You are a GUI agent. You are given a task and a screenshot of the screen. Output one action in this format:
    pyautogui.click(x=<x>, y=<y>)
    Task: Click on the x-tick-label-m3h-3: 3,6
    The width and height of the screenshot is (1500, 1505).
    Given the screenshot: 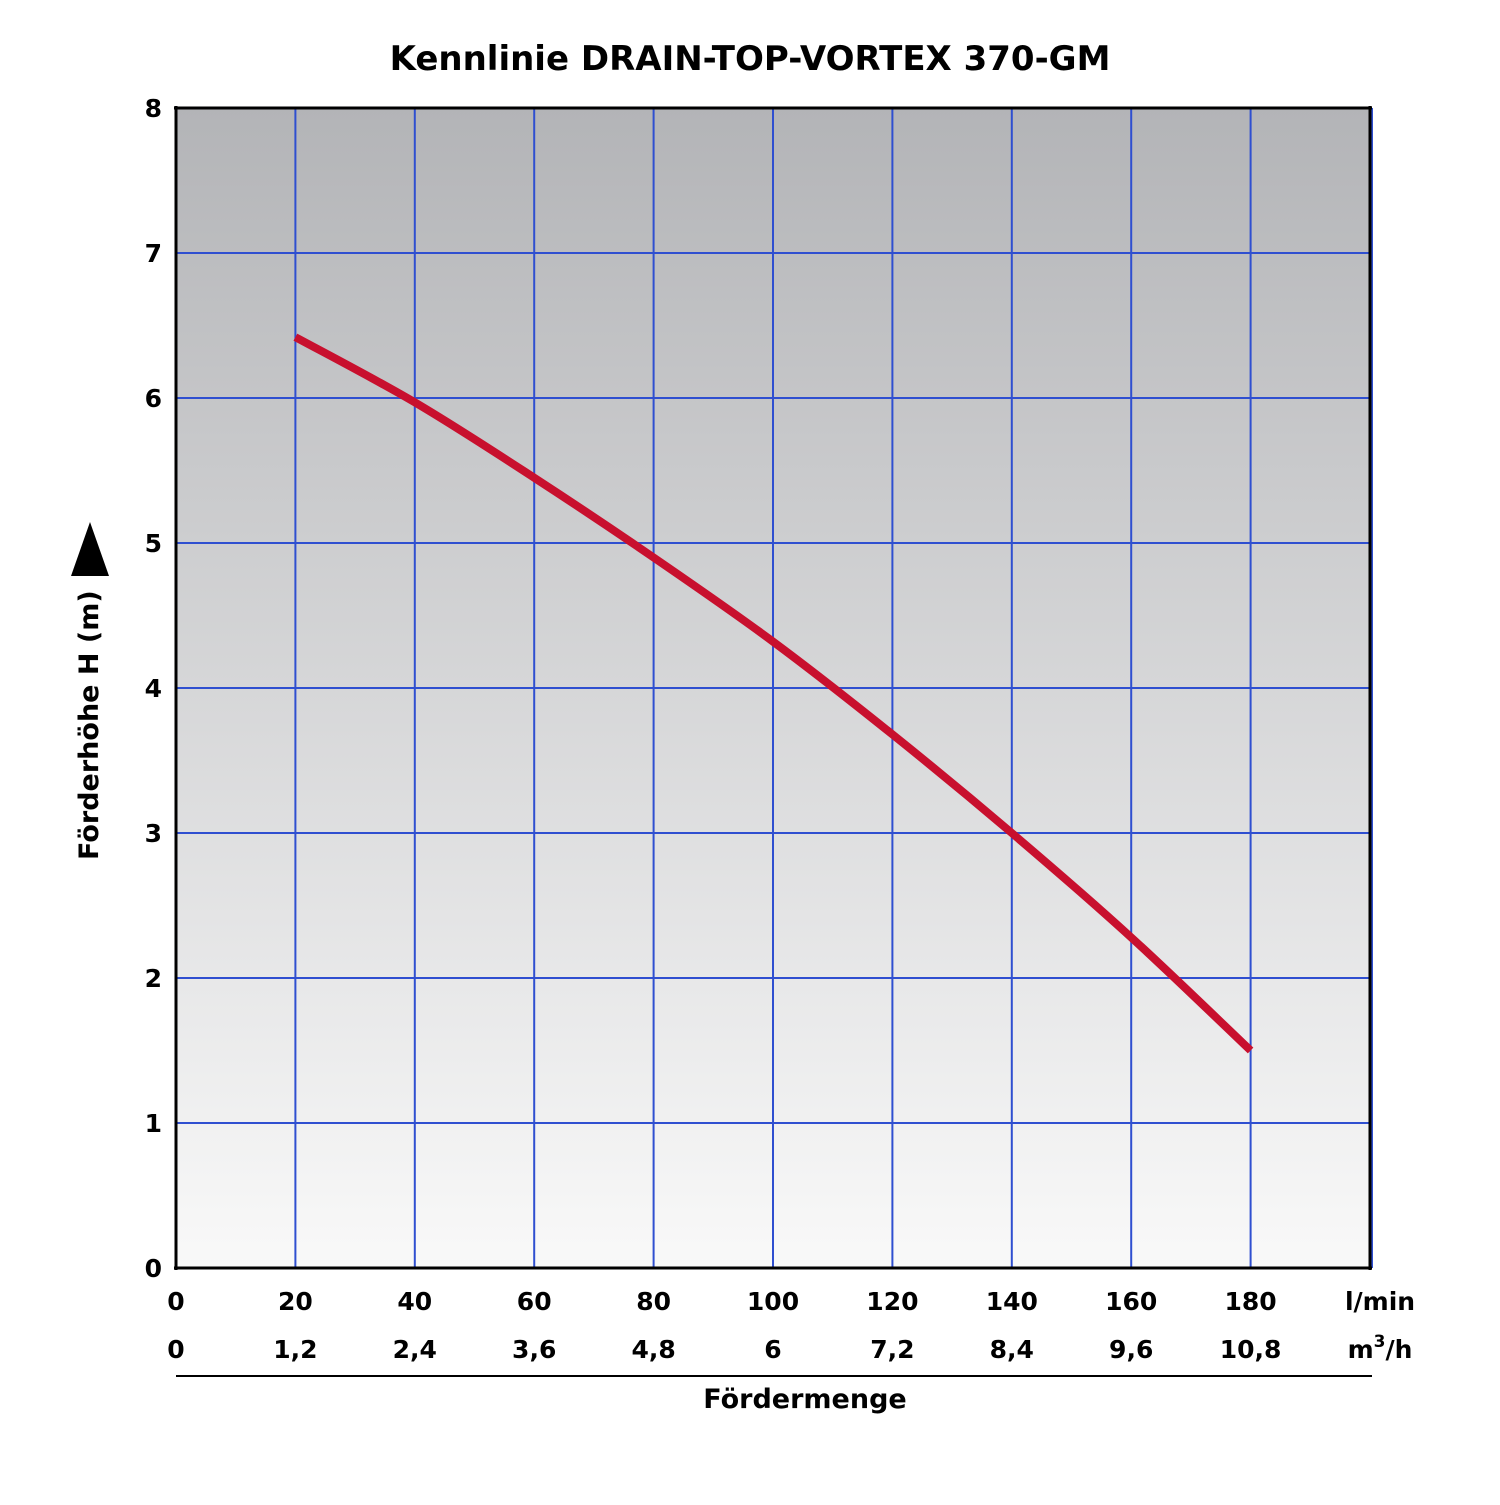 What is the action you would take?
    pyautogui.click(x=534, y=1349)
    